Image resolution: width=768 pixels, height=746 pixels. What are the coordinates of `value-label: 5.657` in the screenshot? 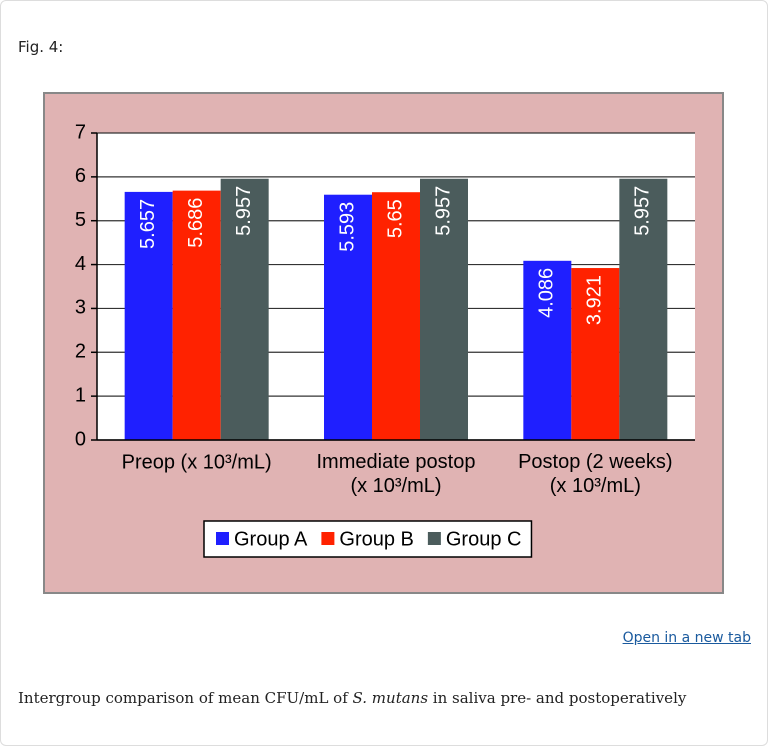 It's located at (148, 224).